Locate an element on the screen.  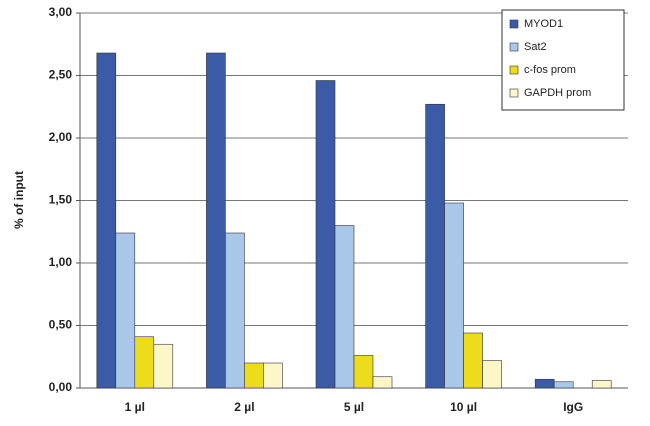
y-tick-label: 1,50 is located at coordinates (61, 200).